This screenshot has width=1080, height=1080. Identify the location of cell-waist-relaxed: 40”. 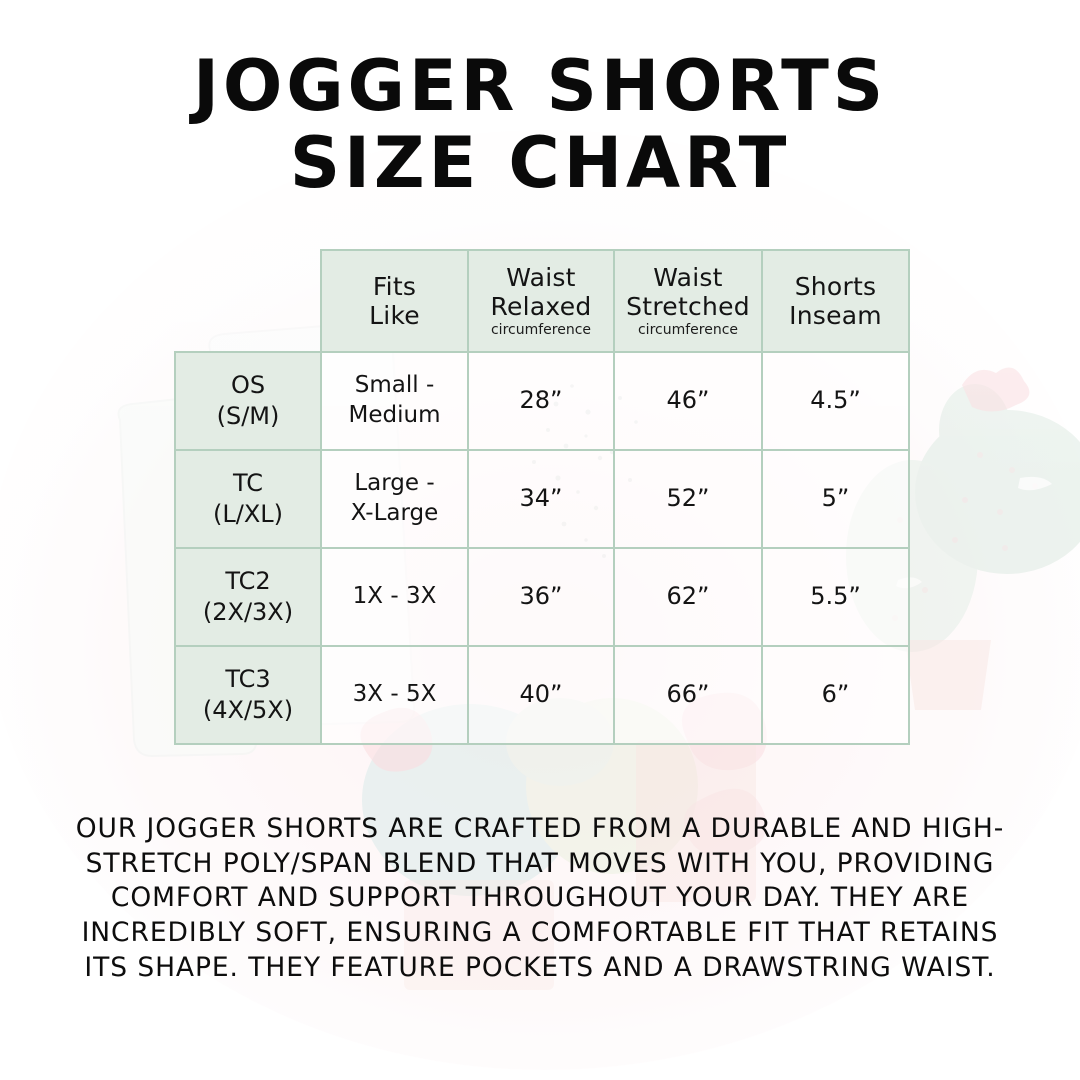
(541, 695).